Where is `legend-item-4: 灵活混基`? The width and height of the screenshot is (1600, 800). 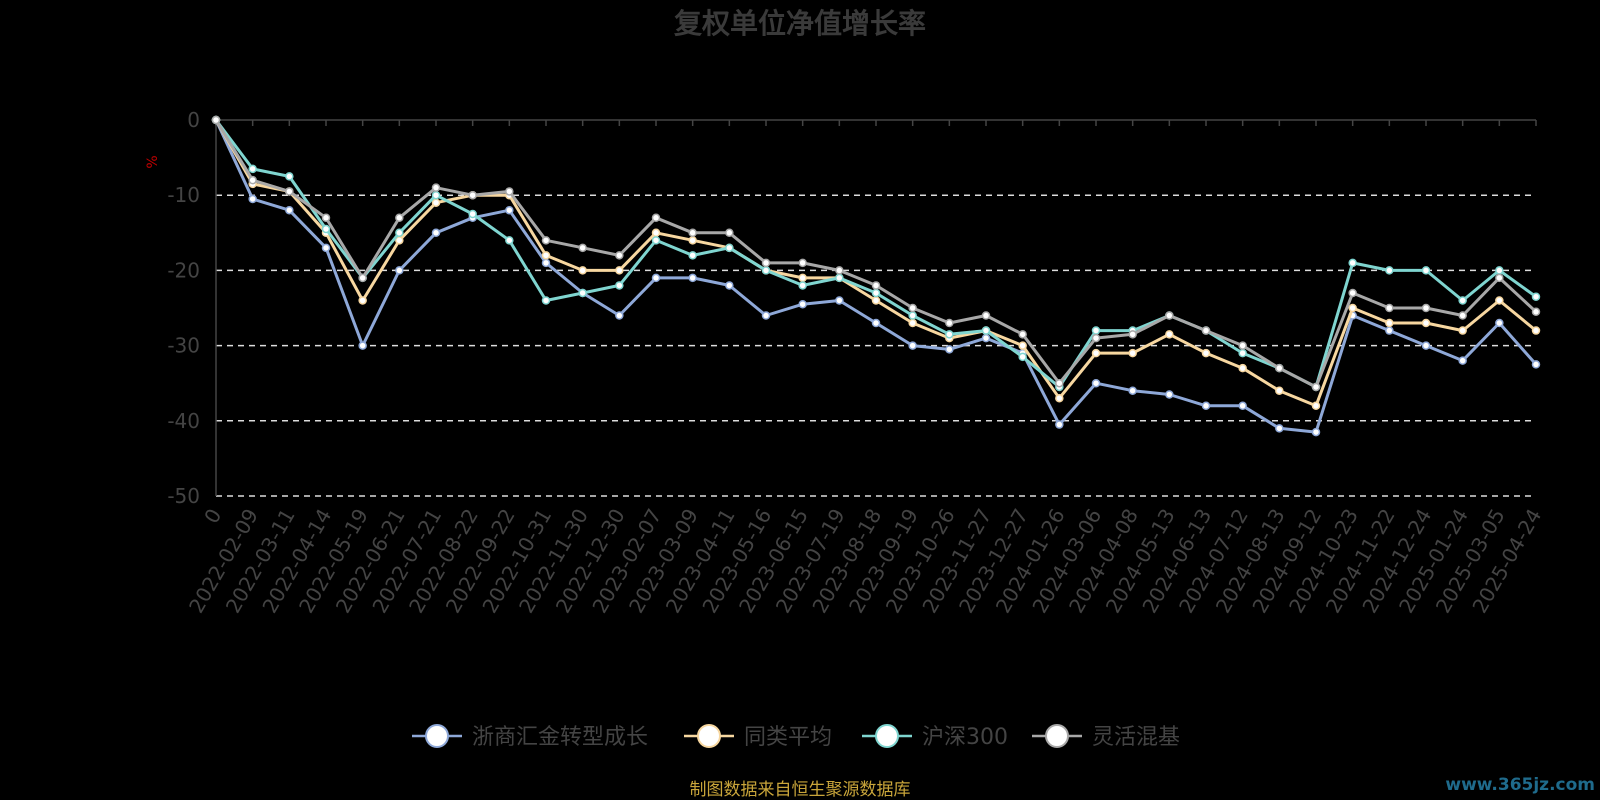
legend-item-4: 灵活混基 is located at coordinates (1106, 737).